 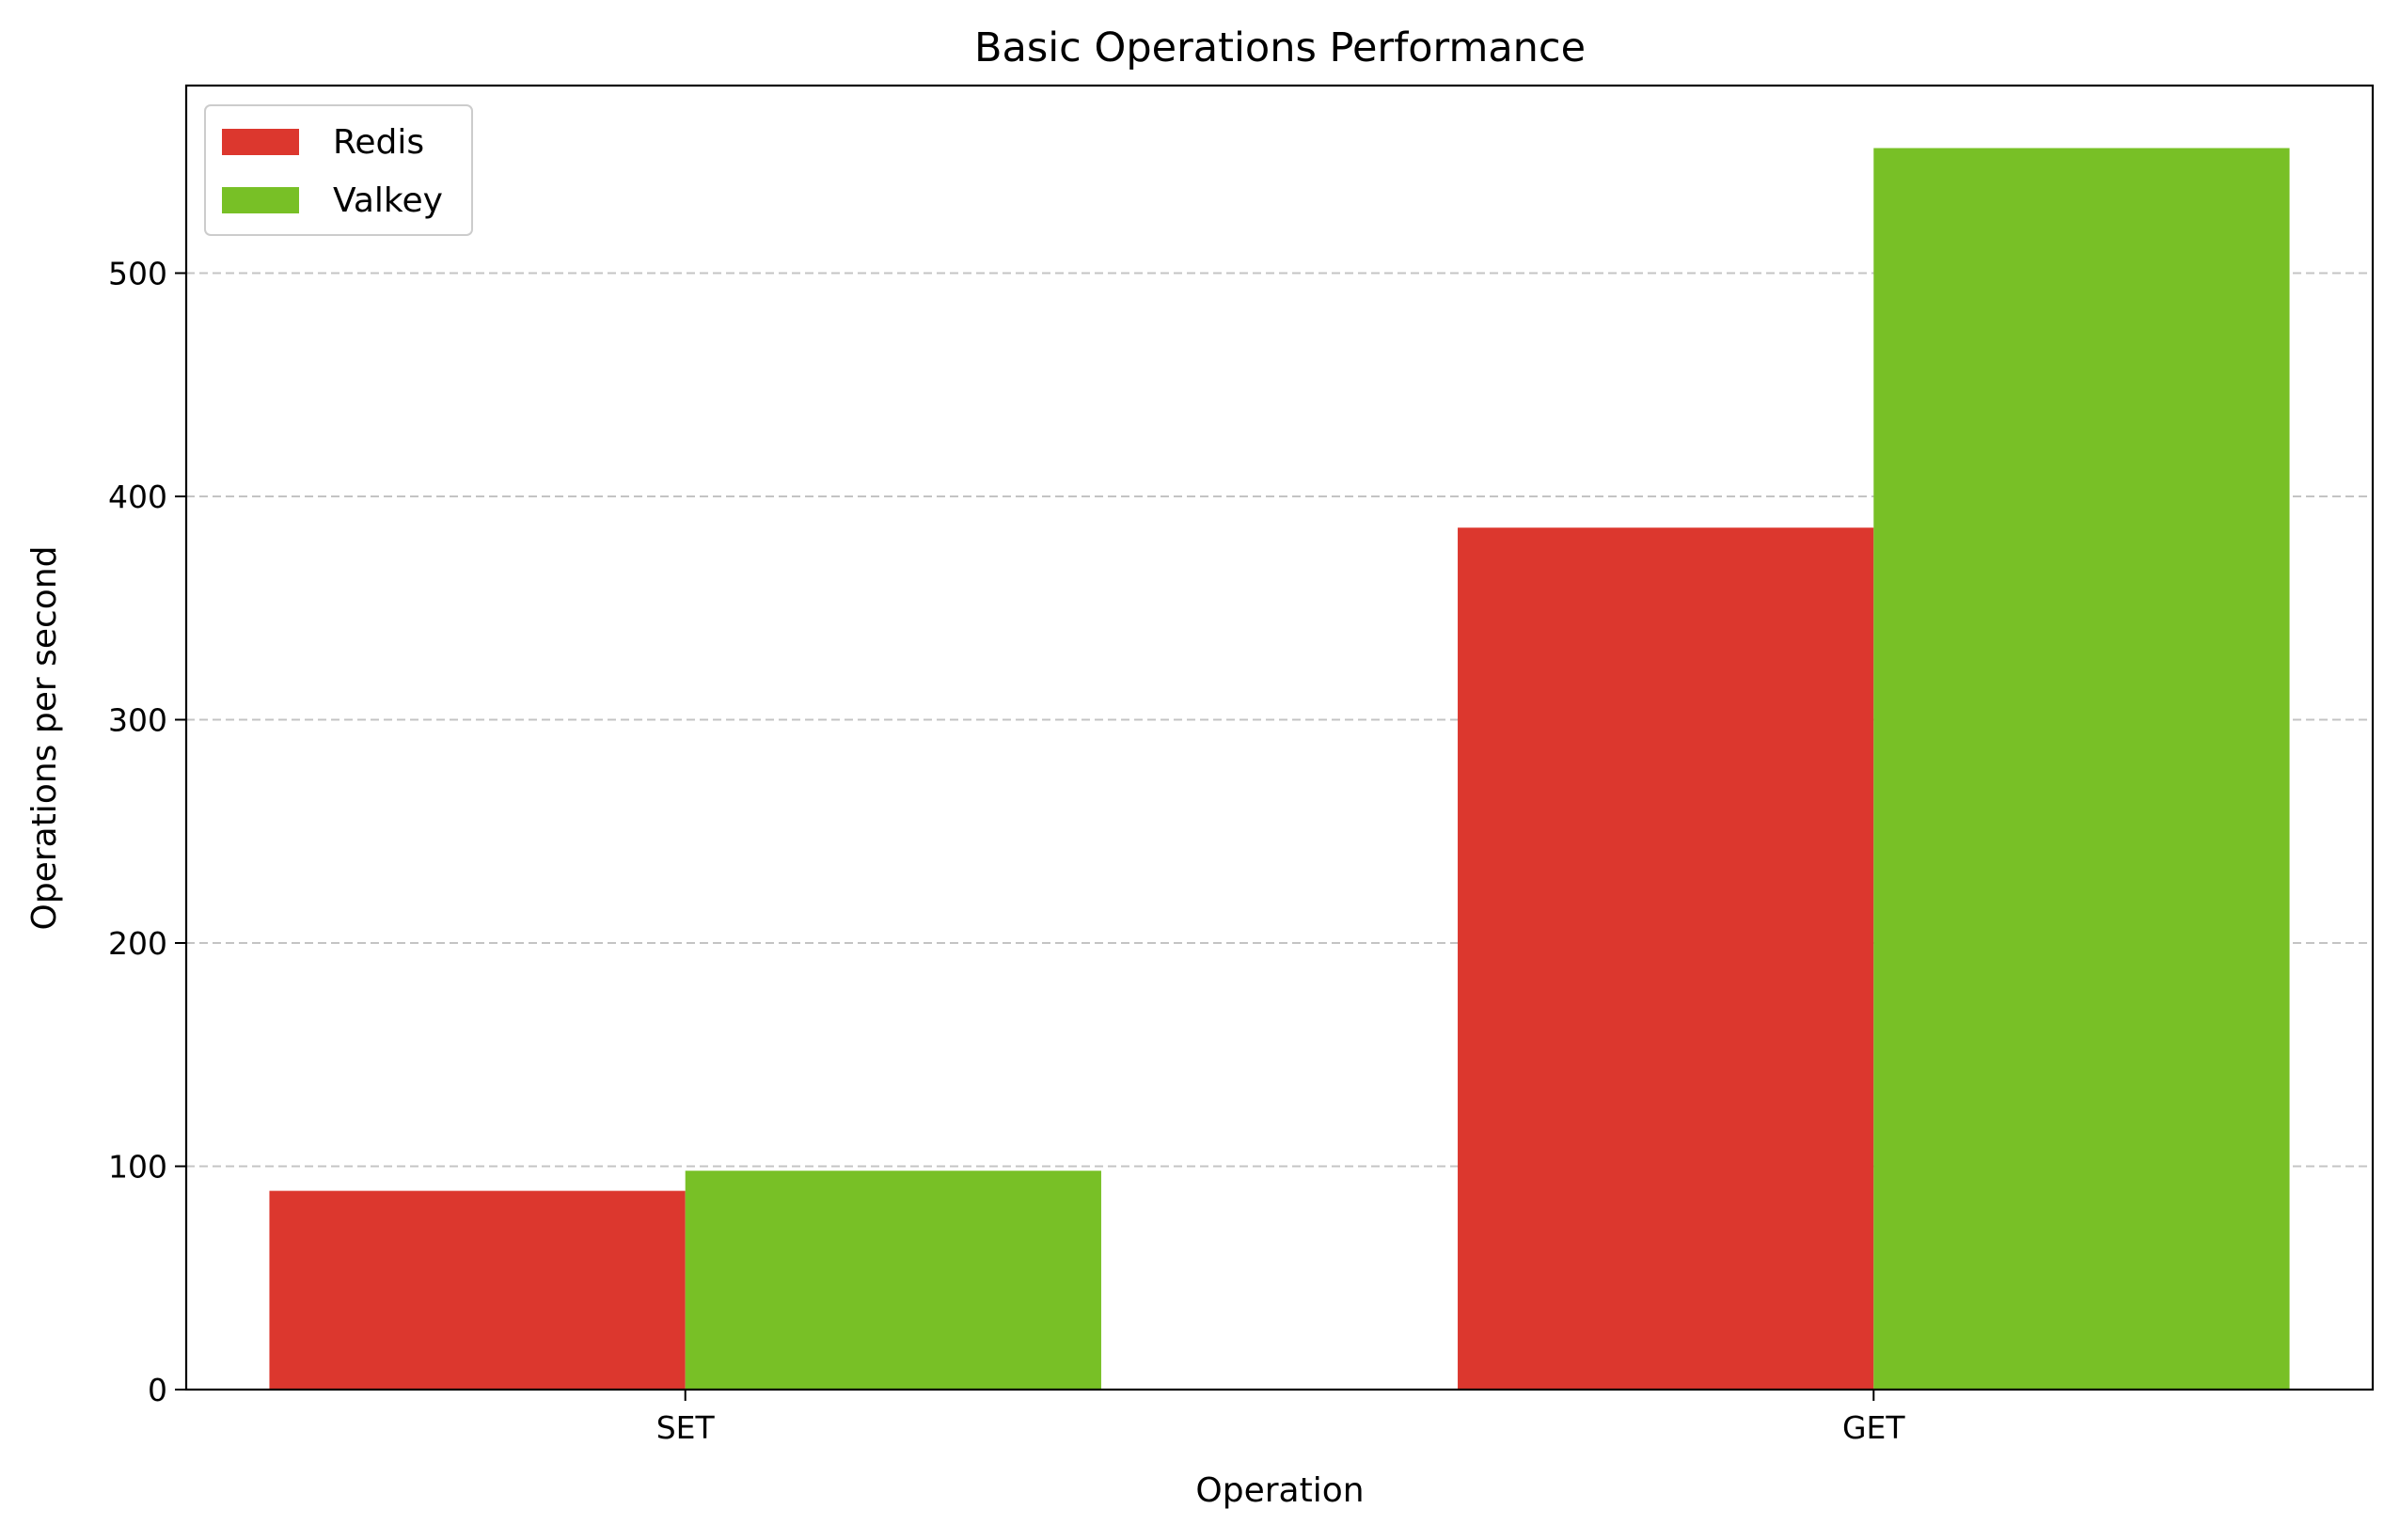 What do you see at coordinates (477, 1290) in the screenshot?
I see `bar-redis-set` at bounding box center [477, 1290].